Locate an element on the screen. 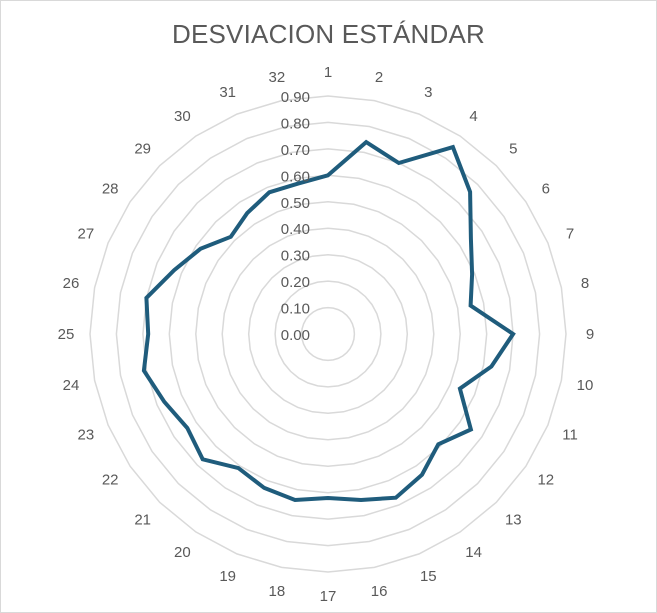 The height and width of the screenshot is (613, 657). category-label: 22 is located at coordinates (110, 480).